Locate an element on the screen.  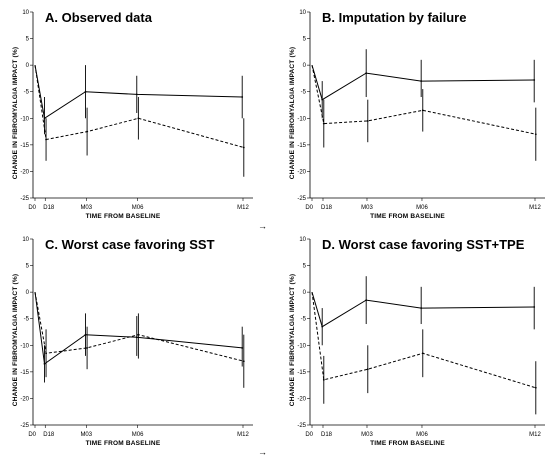
panel-title: A. Observed data is located at coordinates (99, 17).